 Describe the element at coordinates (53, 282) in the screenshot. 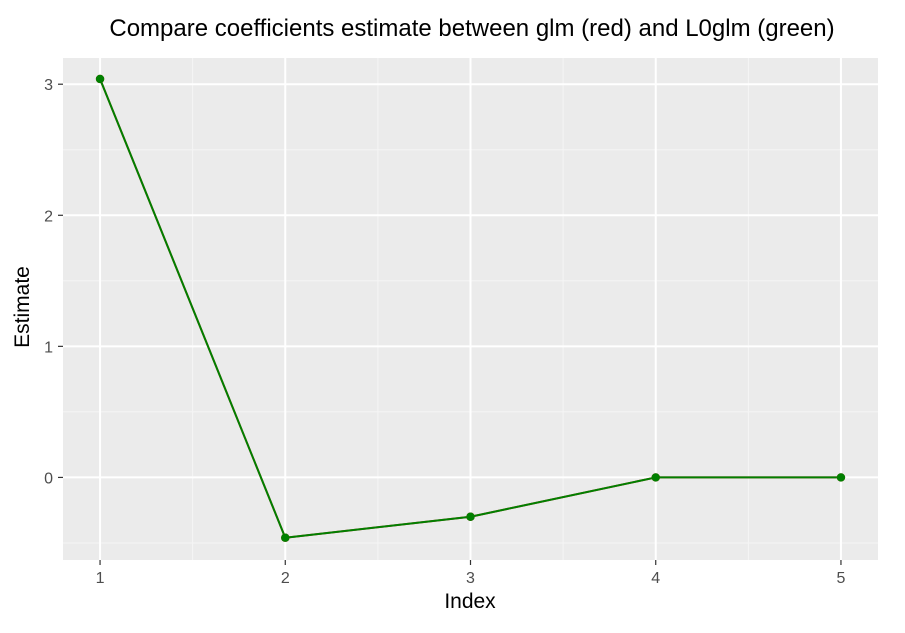

I see `y-axis: 0 1 2 3` at that location.